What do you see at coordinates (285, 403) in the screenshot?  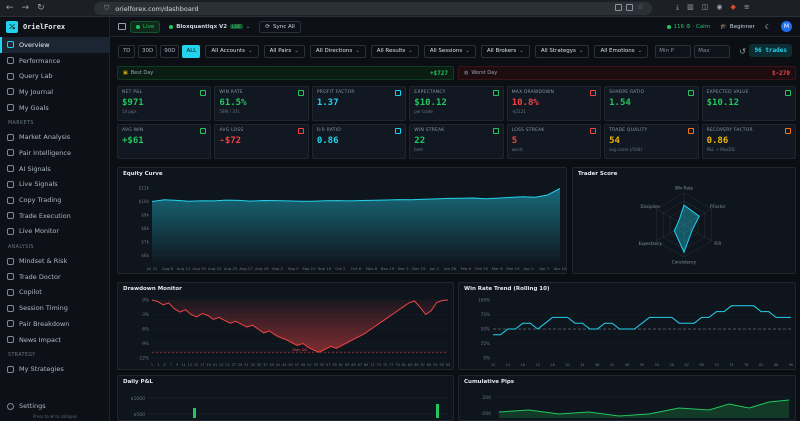 I see `daily-pnl-chart: $1000 $500` at bounding box center [285, 403].